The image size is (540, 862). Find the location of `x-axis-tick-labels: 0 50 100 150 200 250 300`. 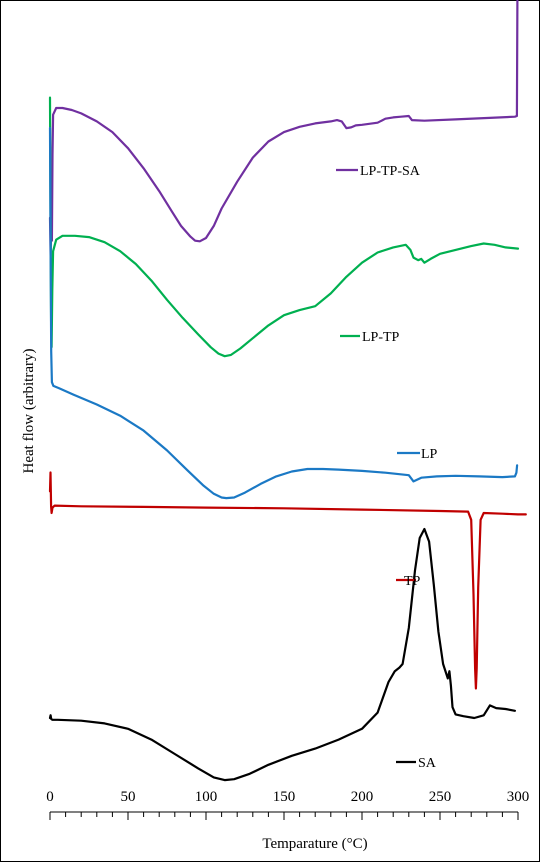

x-axis-tick-labels: 0 50 100 150 200 250 300 is located at coordinates (287, 797).